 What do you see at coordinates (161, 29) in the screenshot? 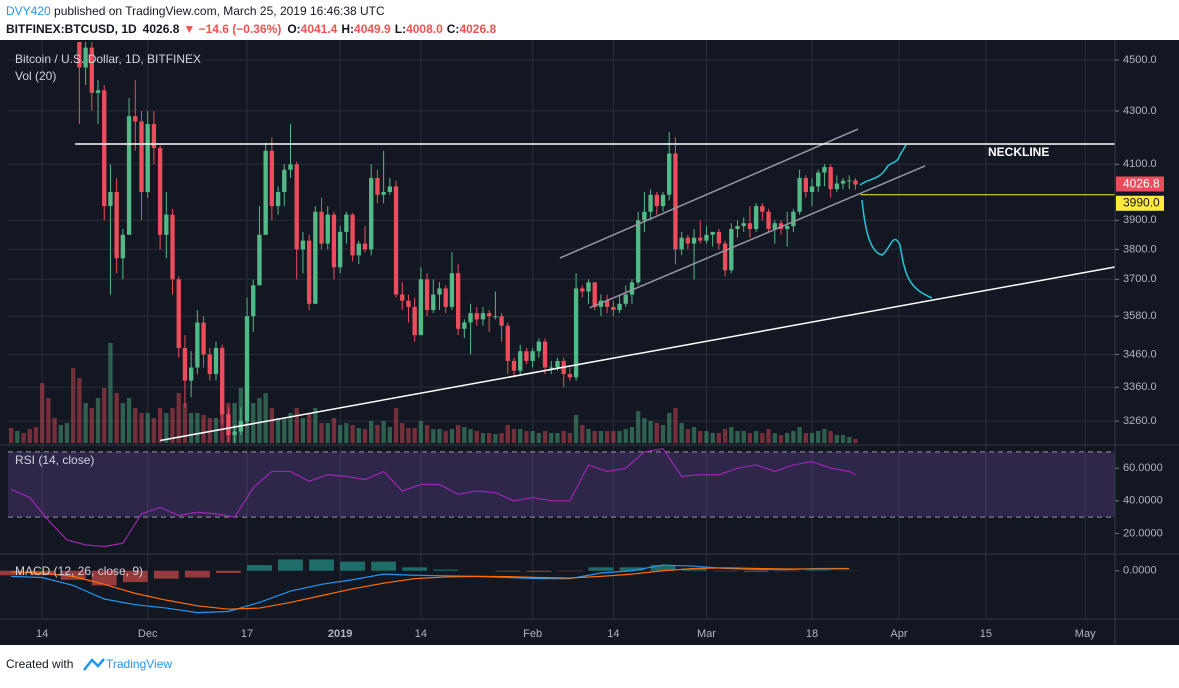
I see `price: 4026.8` at bounding box center [161, 29].